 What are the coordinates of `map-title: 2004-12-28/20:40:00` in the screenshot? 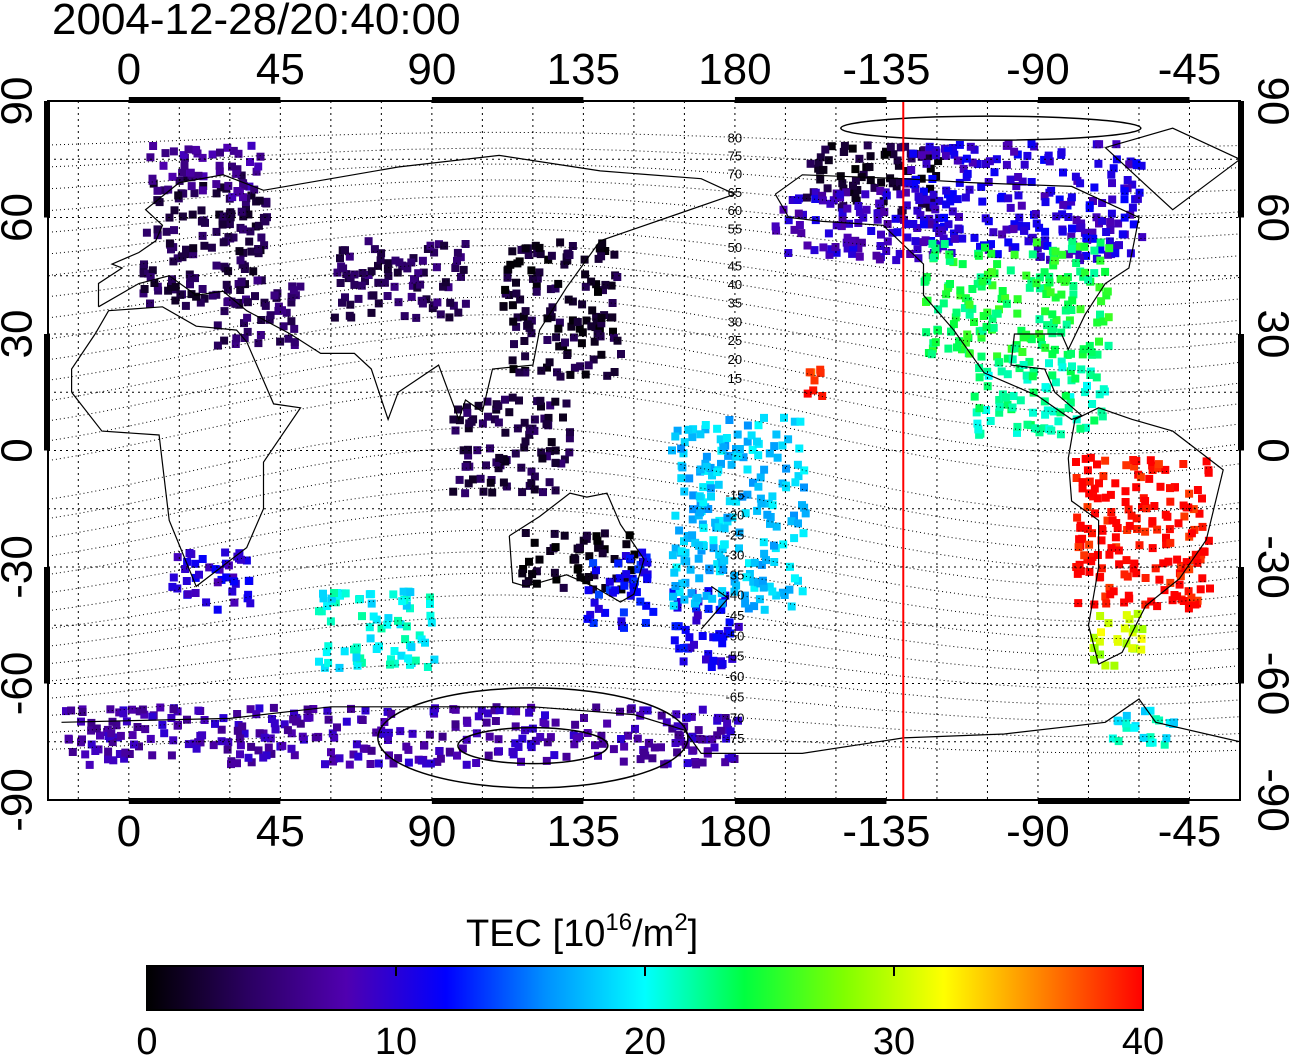 It's located at (256, 22).